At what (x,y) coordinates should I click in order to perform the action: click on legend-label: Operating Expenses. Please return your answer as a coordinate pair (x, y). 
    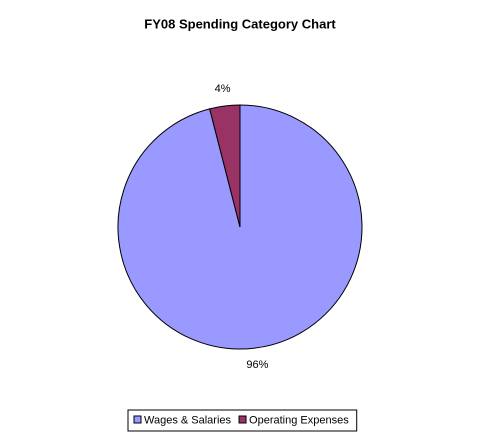
    Looking at the image, I should click on (299, 420).